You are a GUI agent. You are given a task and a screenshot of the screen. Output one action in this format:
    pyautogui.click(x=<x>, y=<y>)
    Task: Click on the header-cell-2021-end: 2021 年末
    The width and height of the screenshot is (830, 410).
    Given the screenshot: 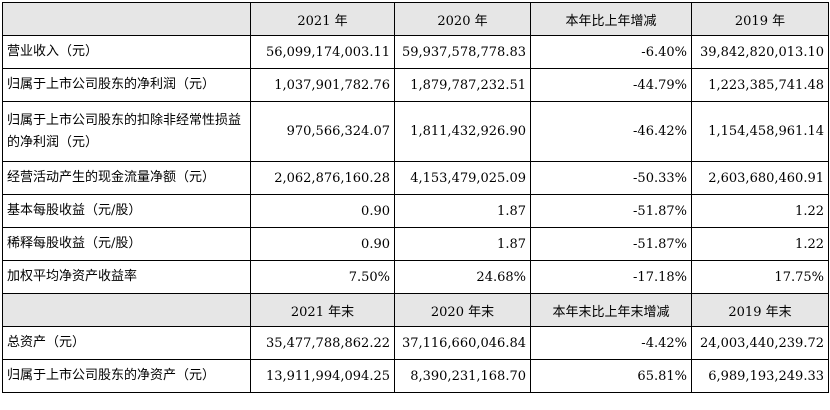 What is the action you would take?
    pyautogui.click(x=322, y=310)
    